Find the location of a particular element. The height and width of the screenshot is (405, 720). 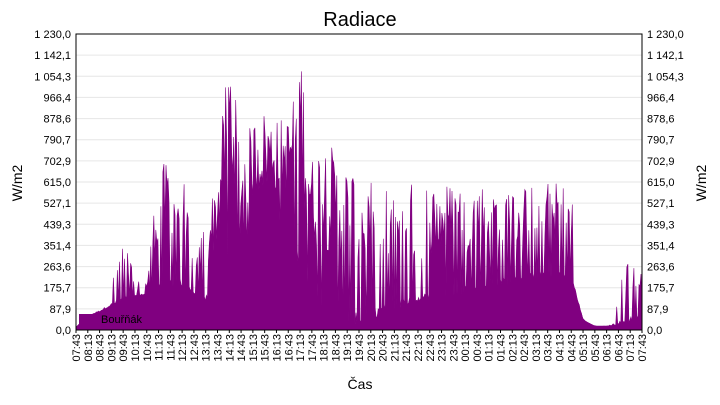

x-tick-label: 01:43 is located at coordinates (502, 348).